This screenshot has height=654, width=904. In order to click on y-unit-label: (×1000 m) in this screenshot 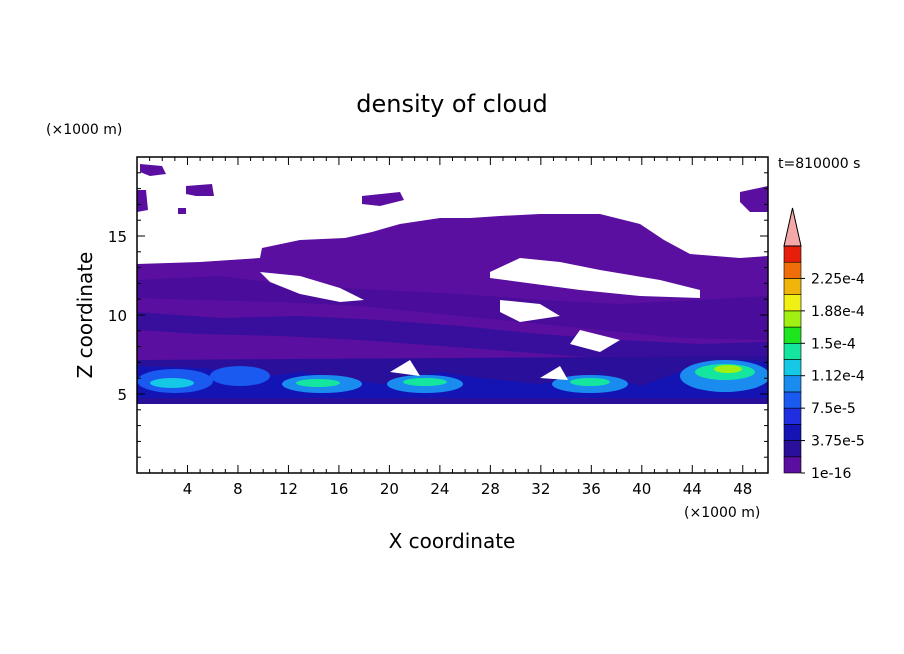, I will do `click(84, 130)`.